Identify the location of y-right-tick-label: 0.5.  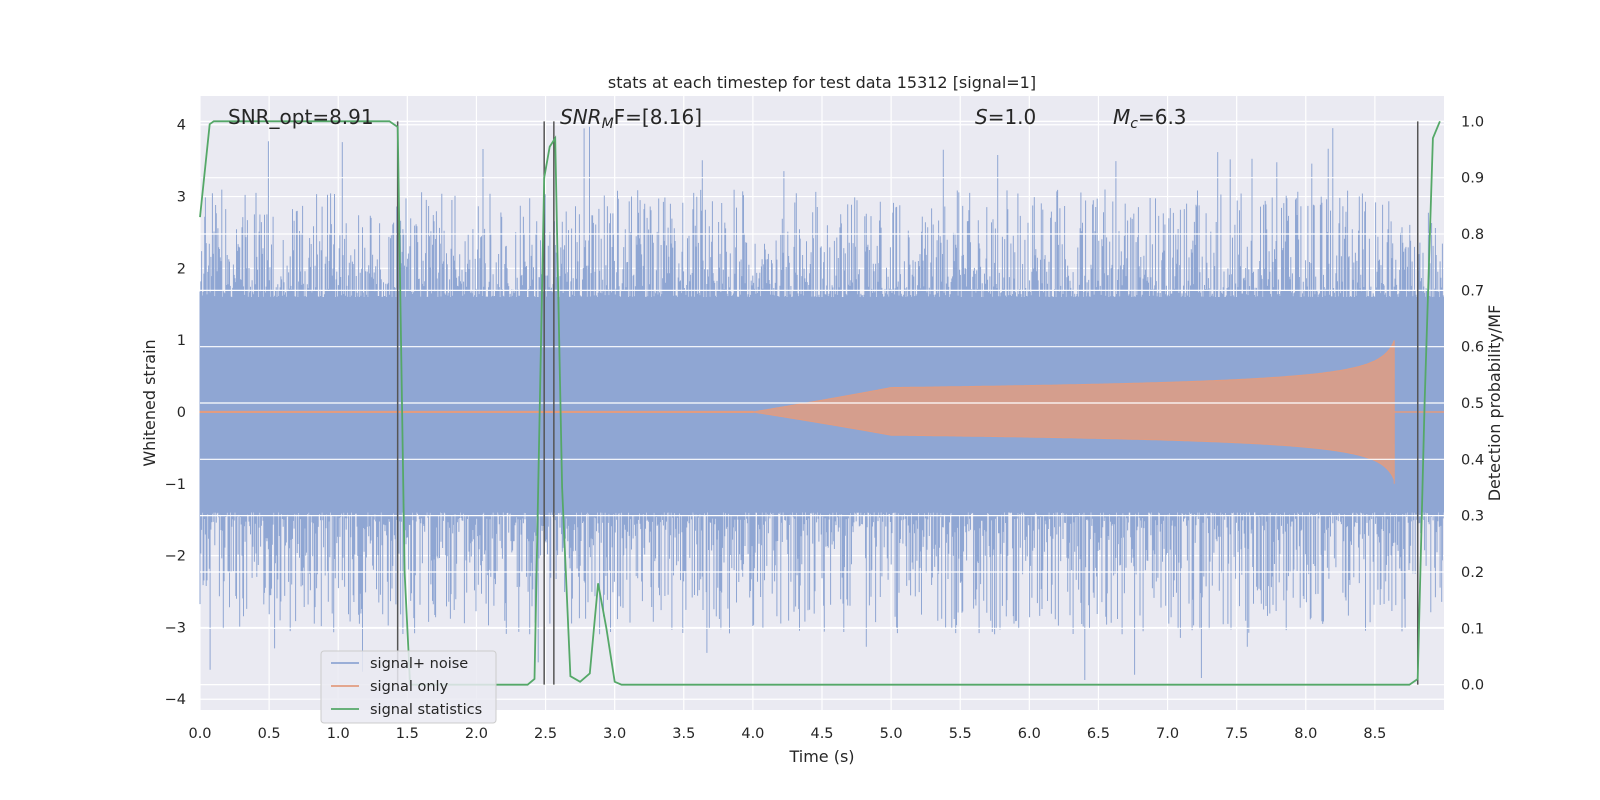
(1472, 404).